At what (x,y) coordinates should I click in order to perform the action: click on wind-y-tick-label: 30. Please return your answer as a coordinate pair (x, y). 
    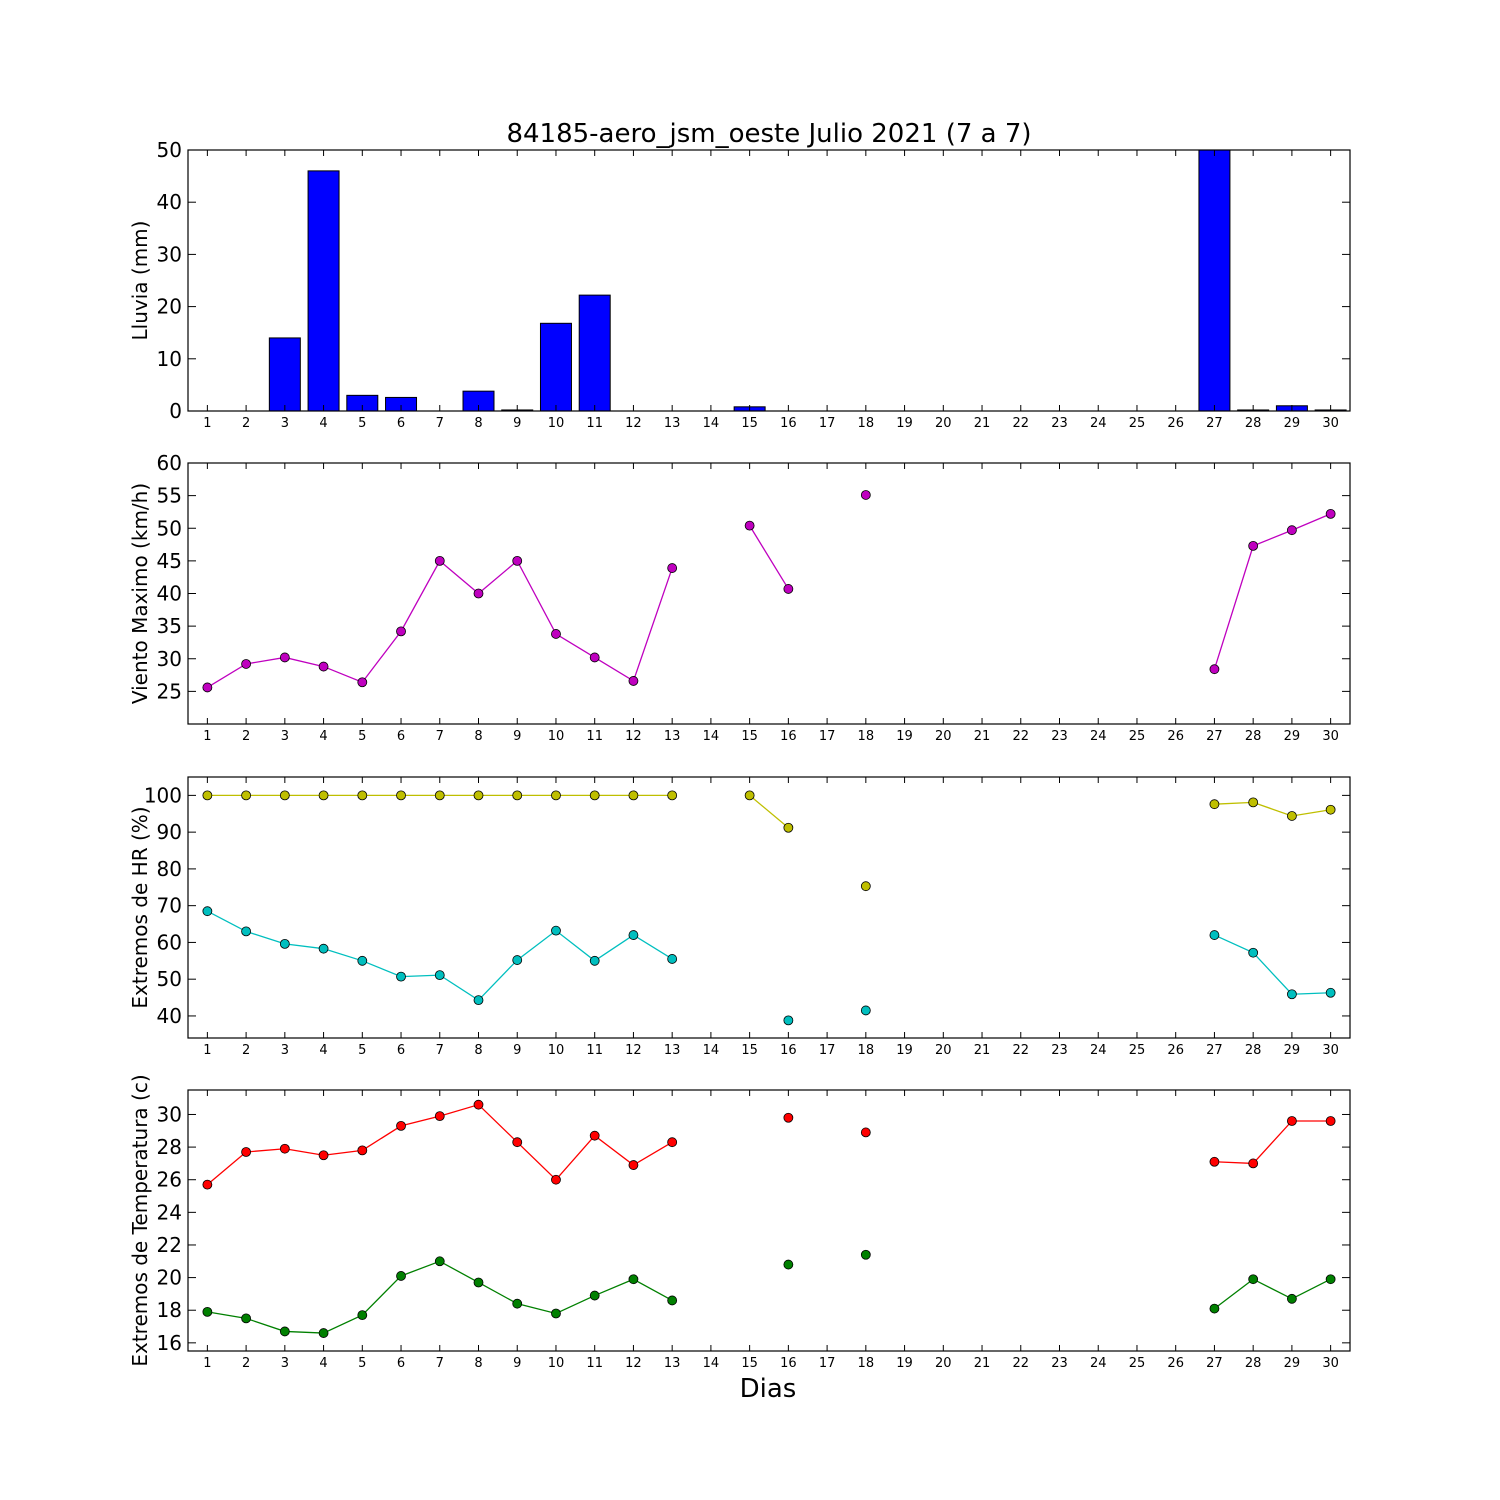
    Looking at the image, I should click on (169, 659).